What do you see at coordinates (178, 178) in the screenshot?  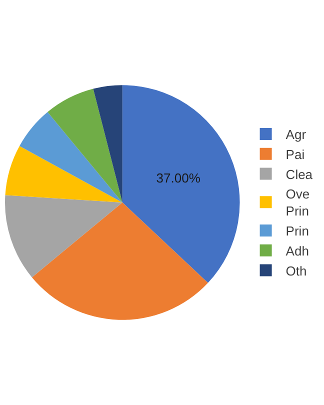 I see `data-label: 37.00%` at bounding box center [178, 178].